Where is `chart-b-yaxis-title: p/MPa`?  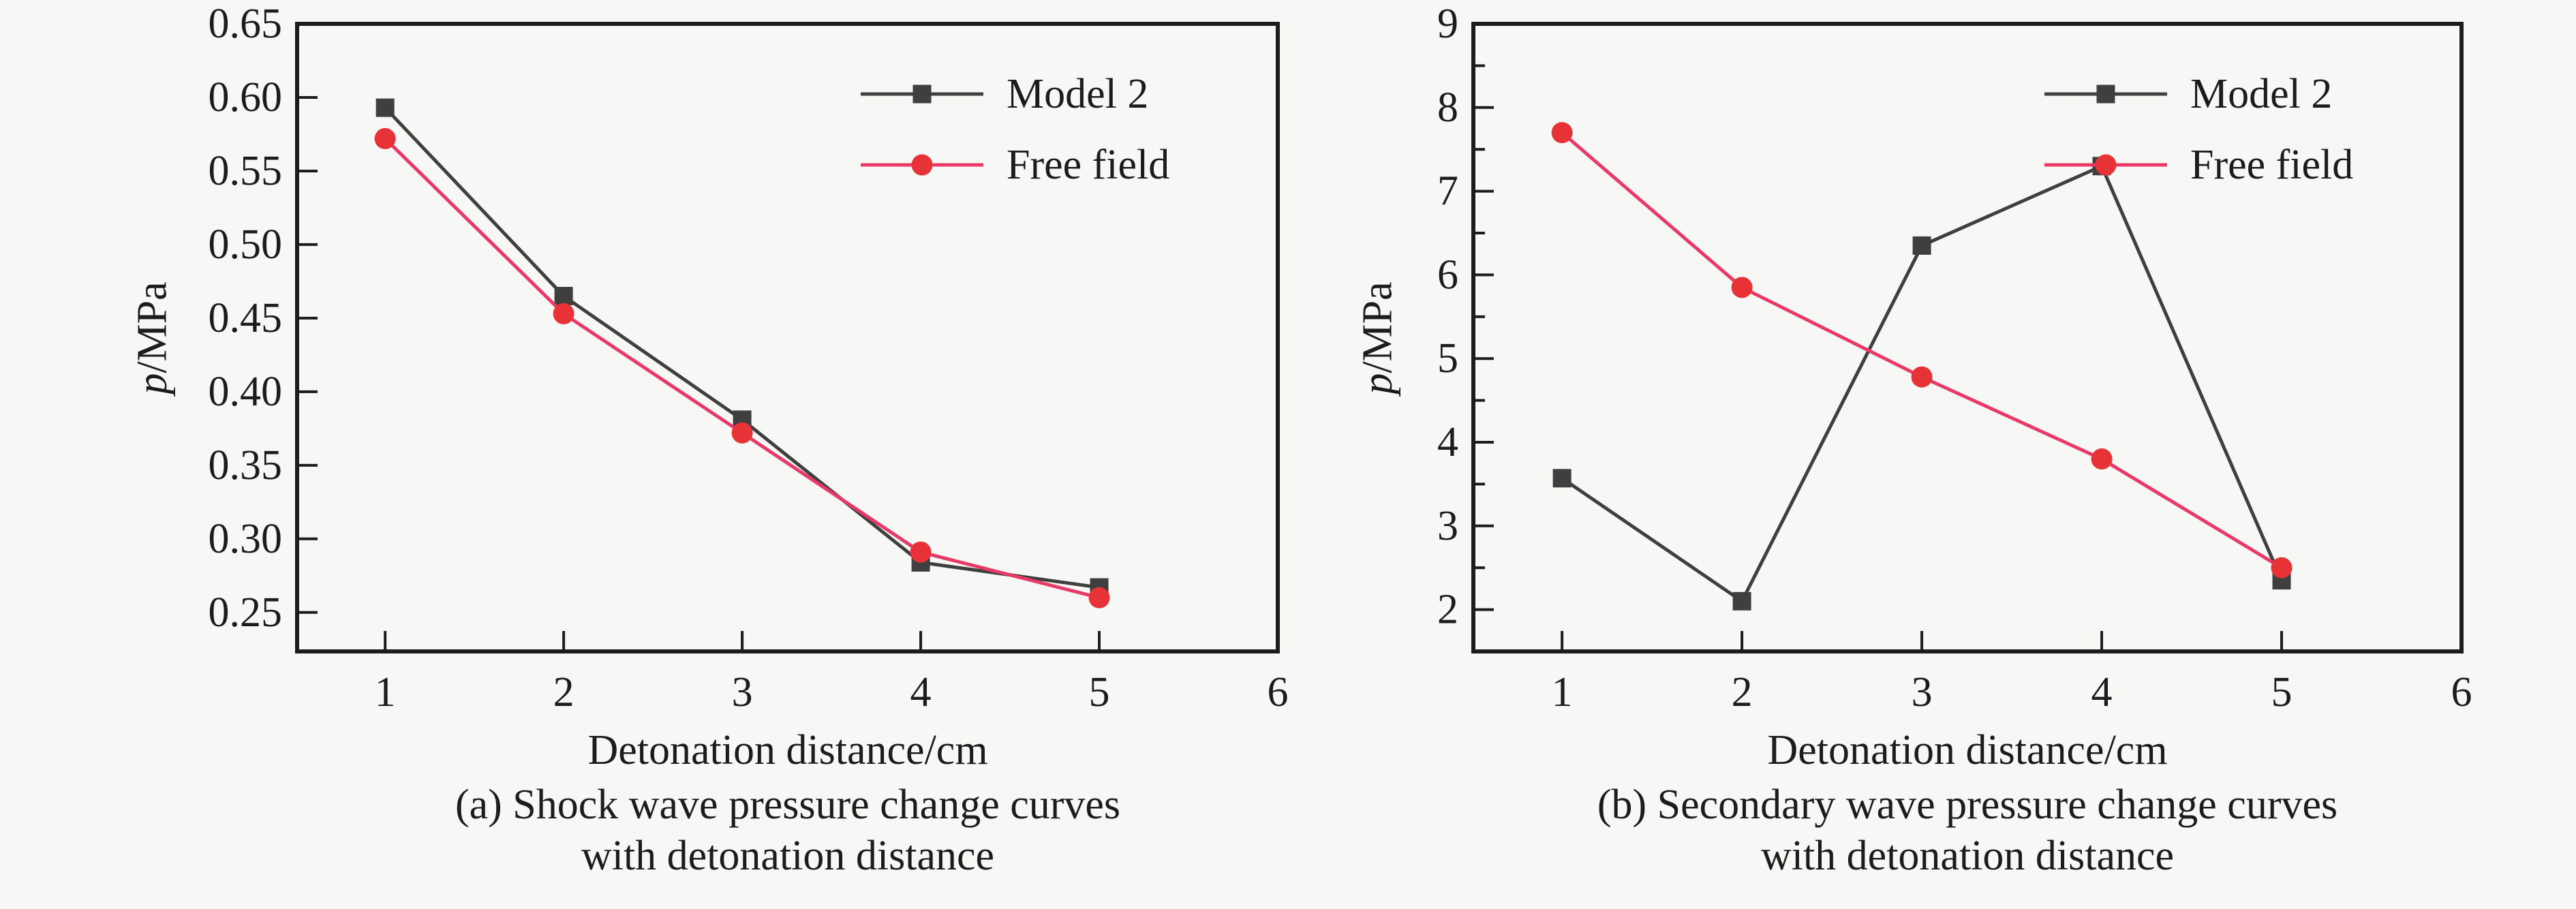 chart-b-yaxis-title: p/MPa is located at coordinates (1378, 337).